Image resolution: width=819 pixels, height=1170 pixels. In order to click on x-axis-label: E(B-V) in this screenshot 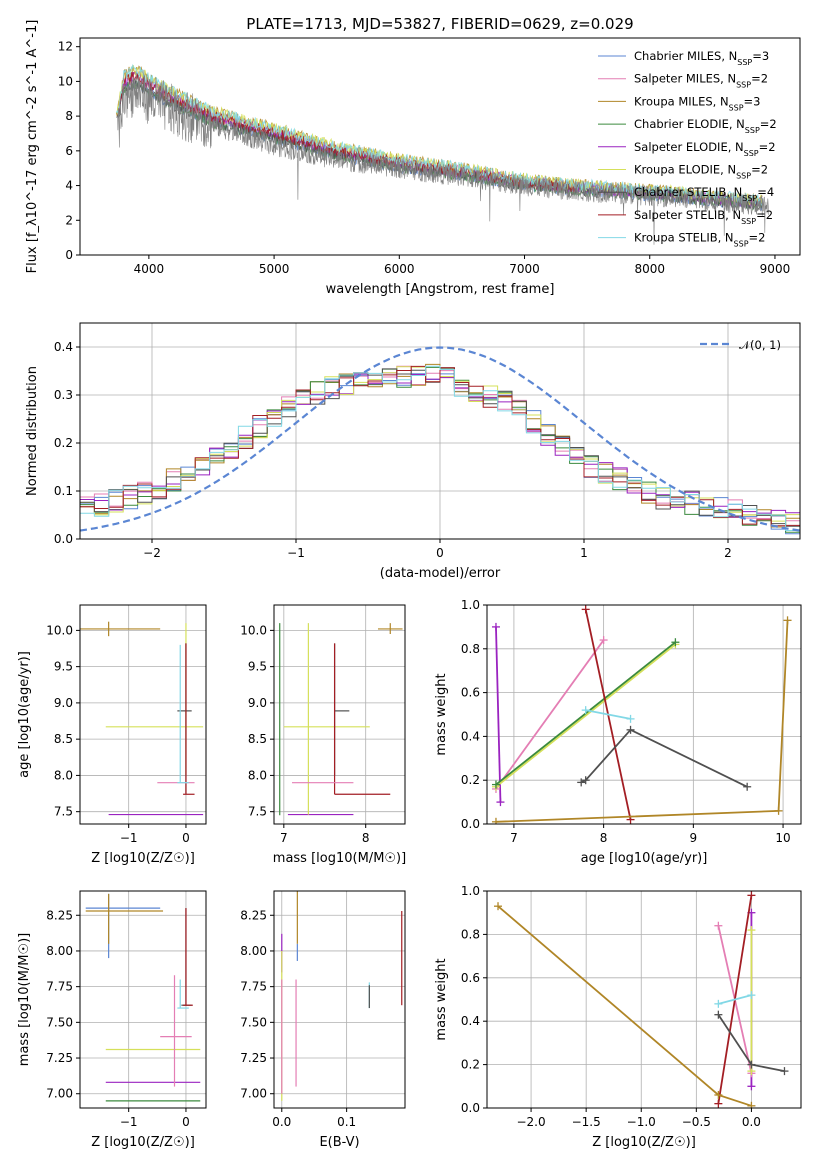, I will do `click(339, 1142)`.